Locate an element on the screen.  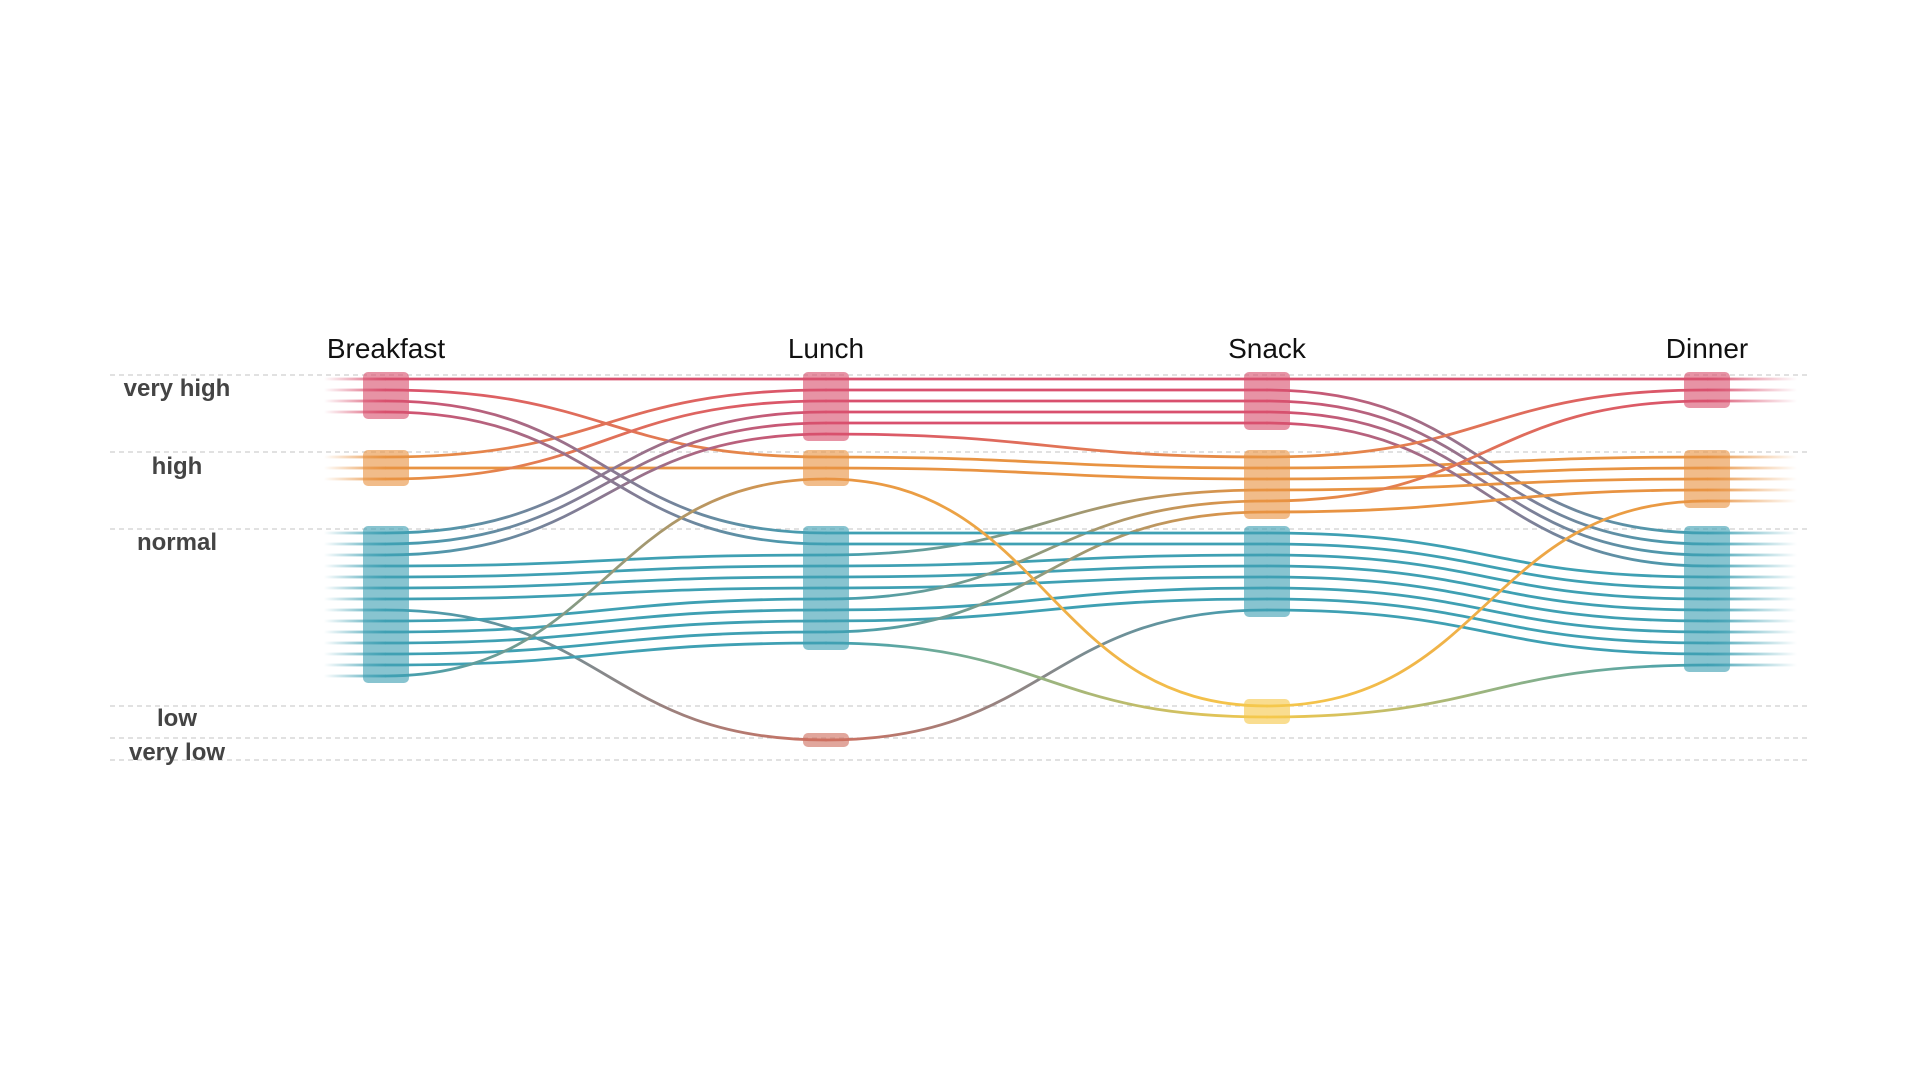
flow-record-16-snack-to-dinner is located at coordinates (1487, 501).